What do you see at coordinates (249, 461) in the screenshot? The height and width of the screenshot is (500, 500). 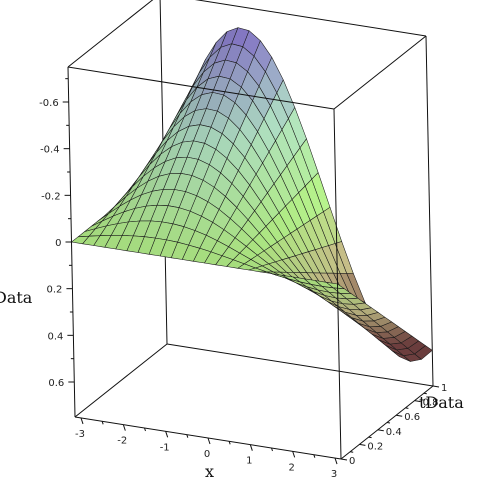 I see `x-tick-label: 1` at bounding box center [249, 461].